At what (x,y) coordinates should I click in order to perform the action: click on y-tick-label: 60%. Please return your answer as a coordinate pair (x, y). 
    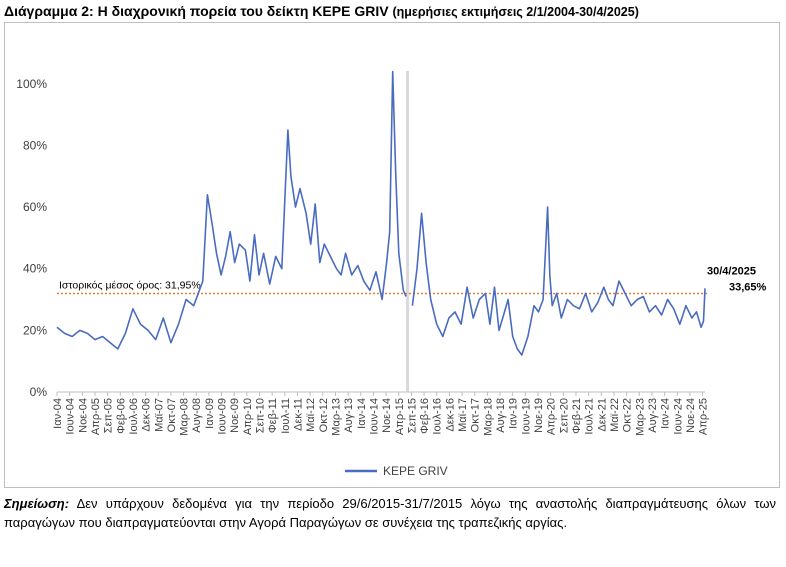
    Looking at the image, I should click on (35, 207).